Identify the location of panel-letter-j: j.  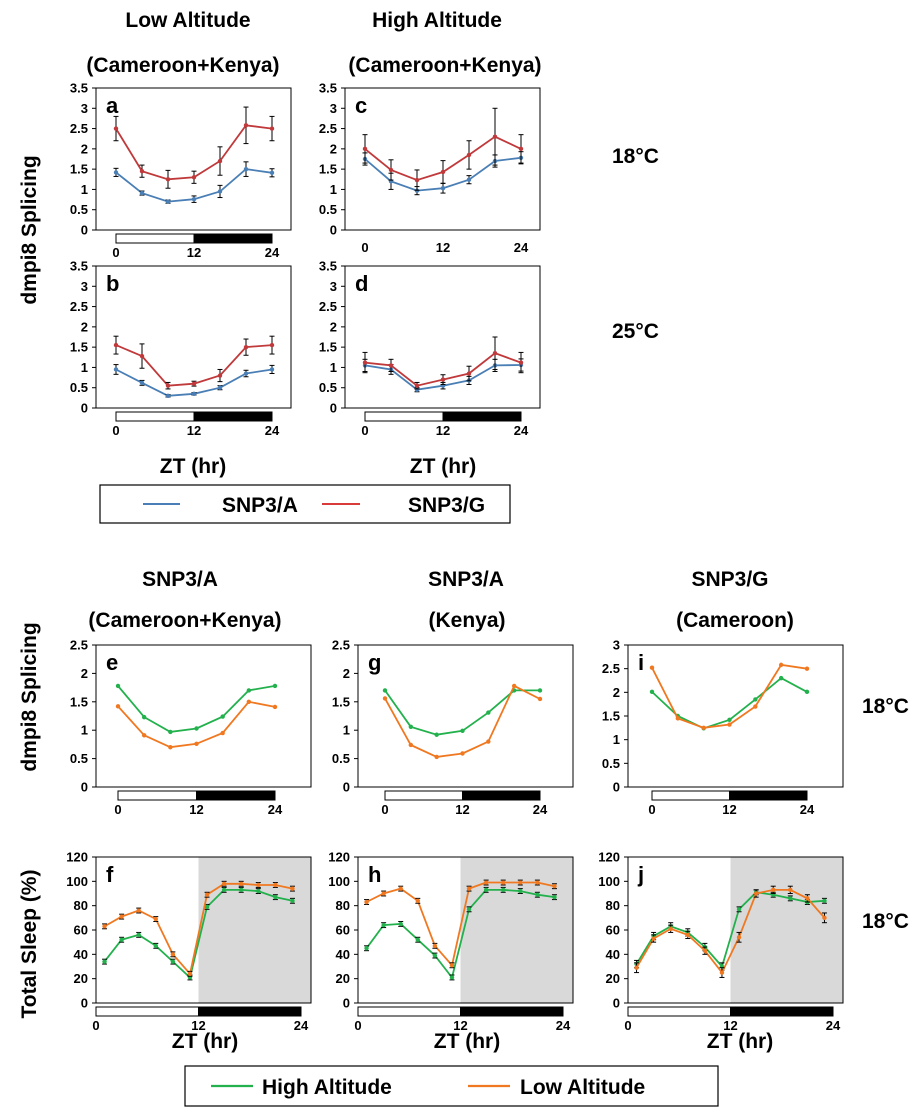
(640, 874).